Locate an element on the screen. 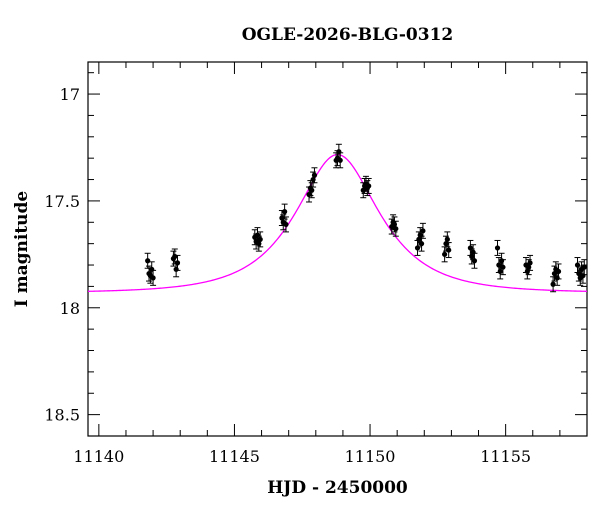  y-tick-label: 18 is located at coordinates (70, 308).